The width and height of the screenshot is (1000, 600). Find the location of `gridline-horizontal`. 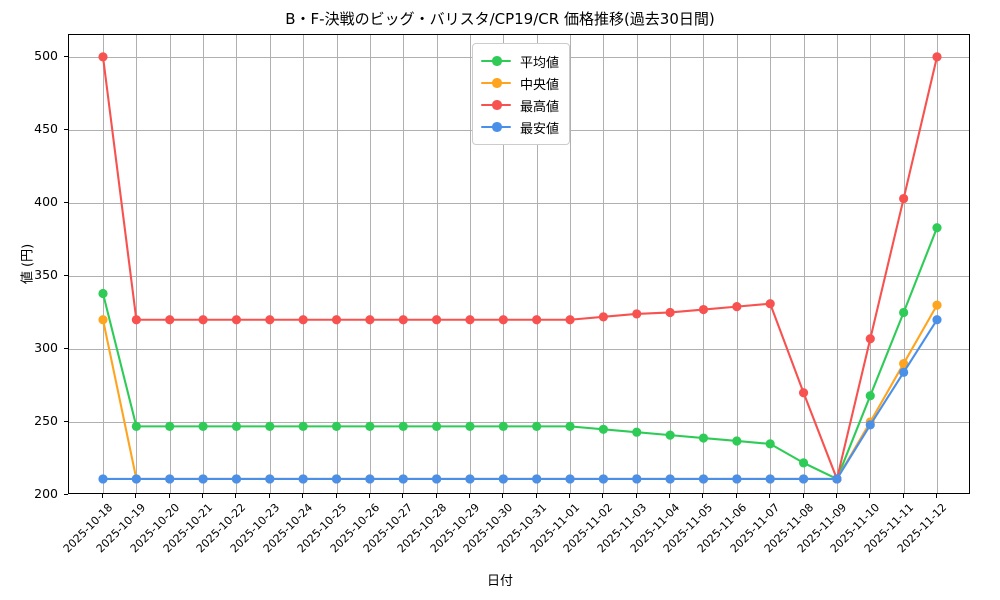

gridline-horizontal is located at coordinates (519, 422).